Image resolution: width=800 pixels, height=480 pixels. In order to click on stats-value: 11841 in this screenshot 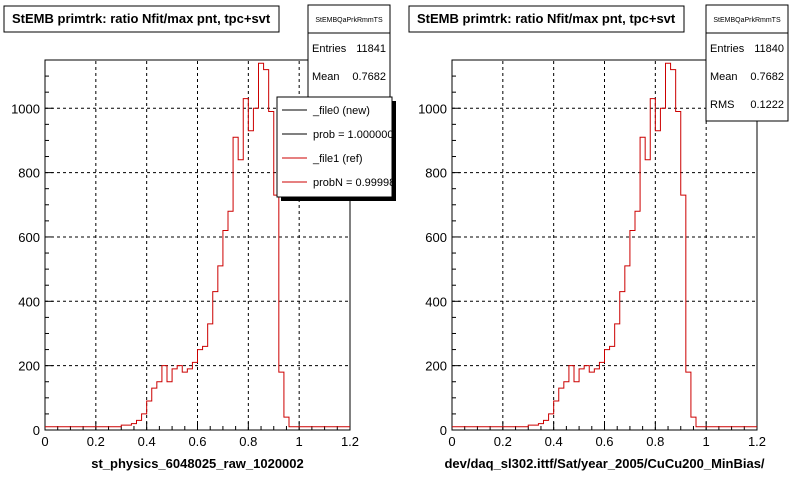, I will do `click(371, 49)`.